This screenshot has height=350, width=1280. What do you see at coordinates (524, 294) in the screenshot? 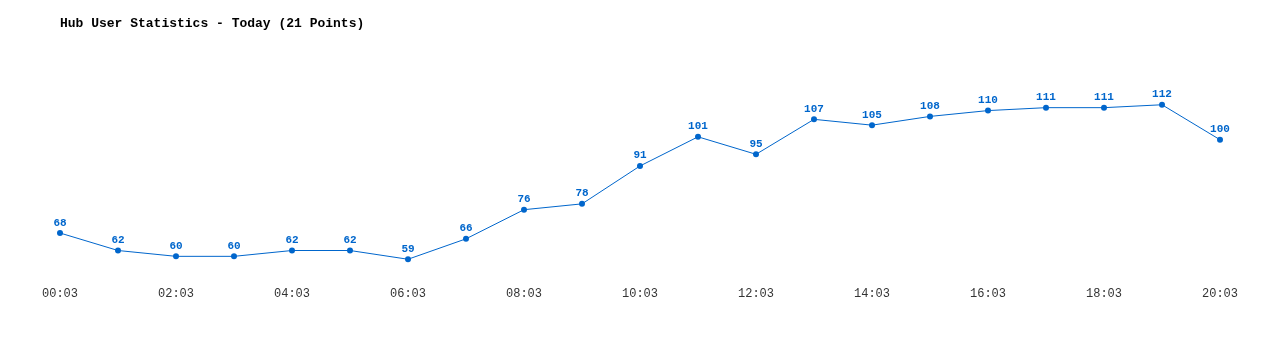
I see `x-tick-label: 08:03` at bounding box center [524, 294].